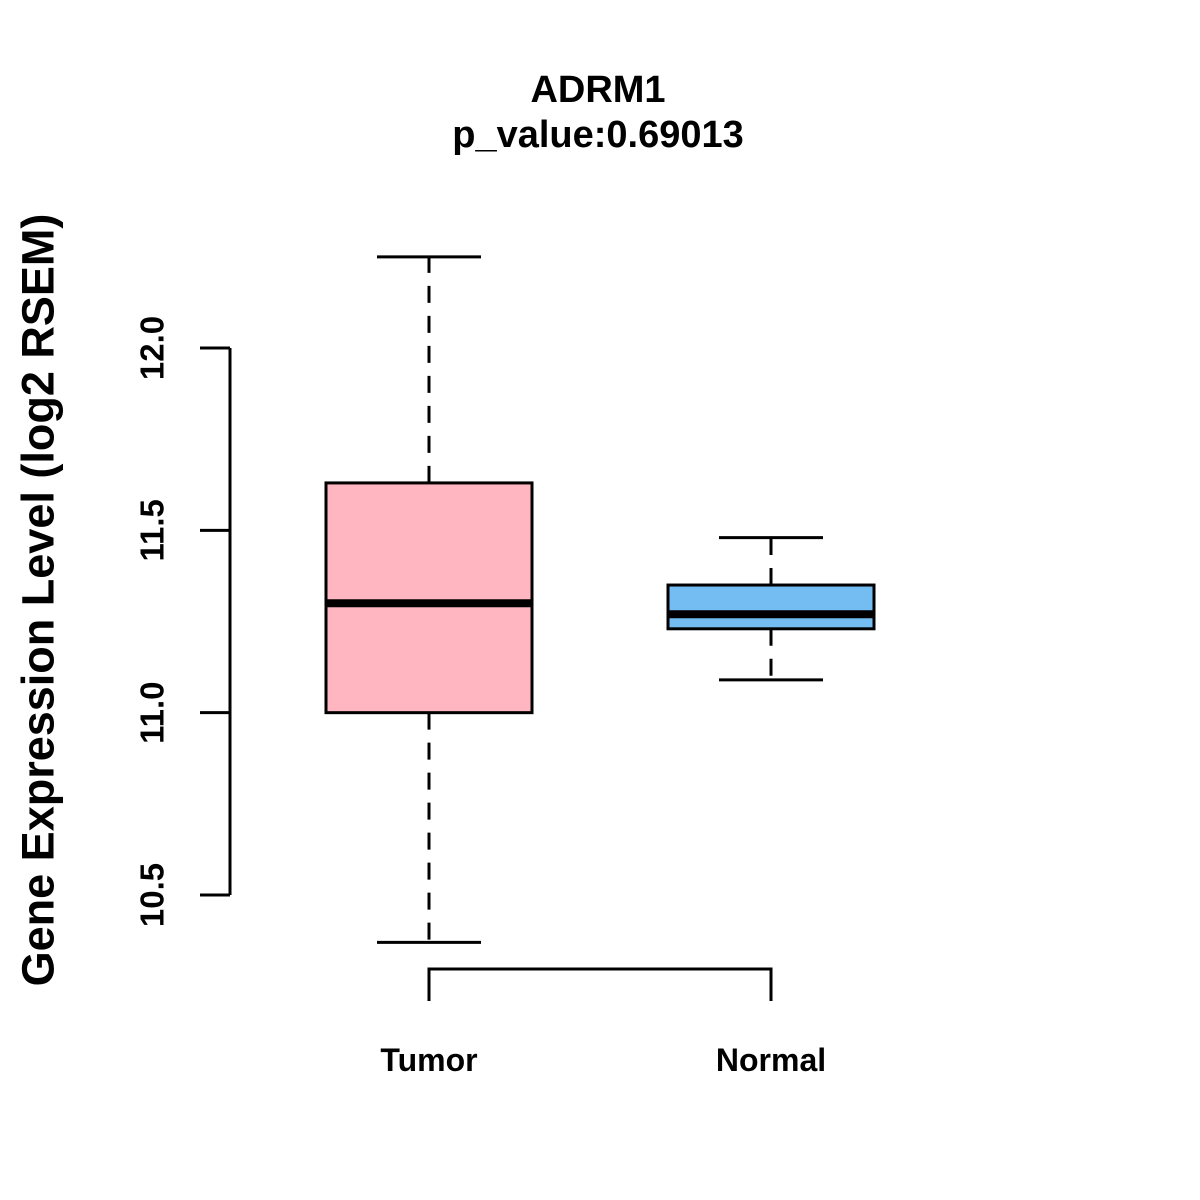 Image resolution: width=1200 pixels, height=1200 pixels. Describe the element at coordinates (771, 607) in the screenshot. I see `box-normal` at that location.